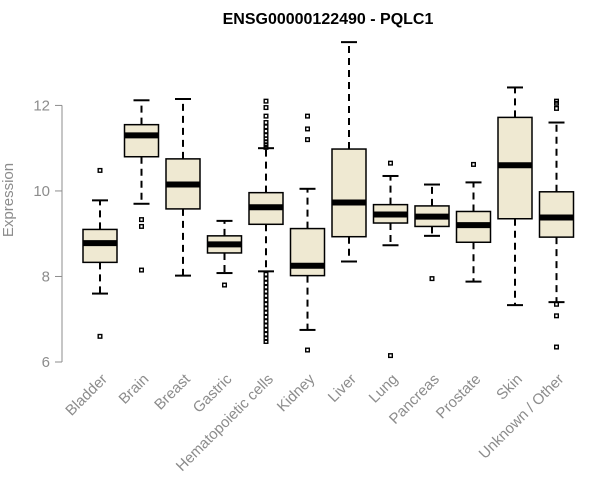  I want to click on x-tick-label: Liver, so click(342, 388).